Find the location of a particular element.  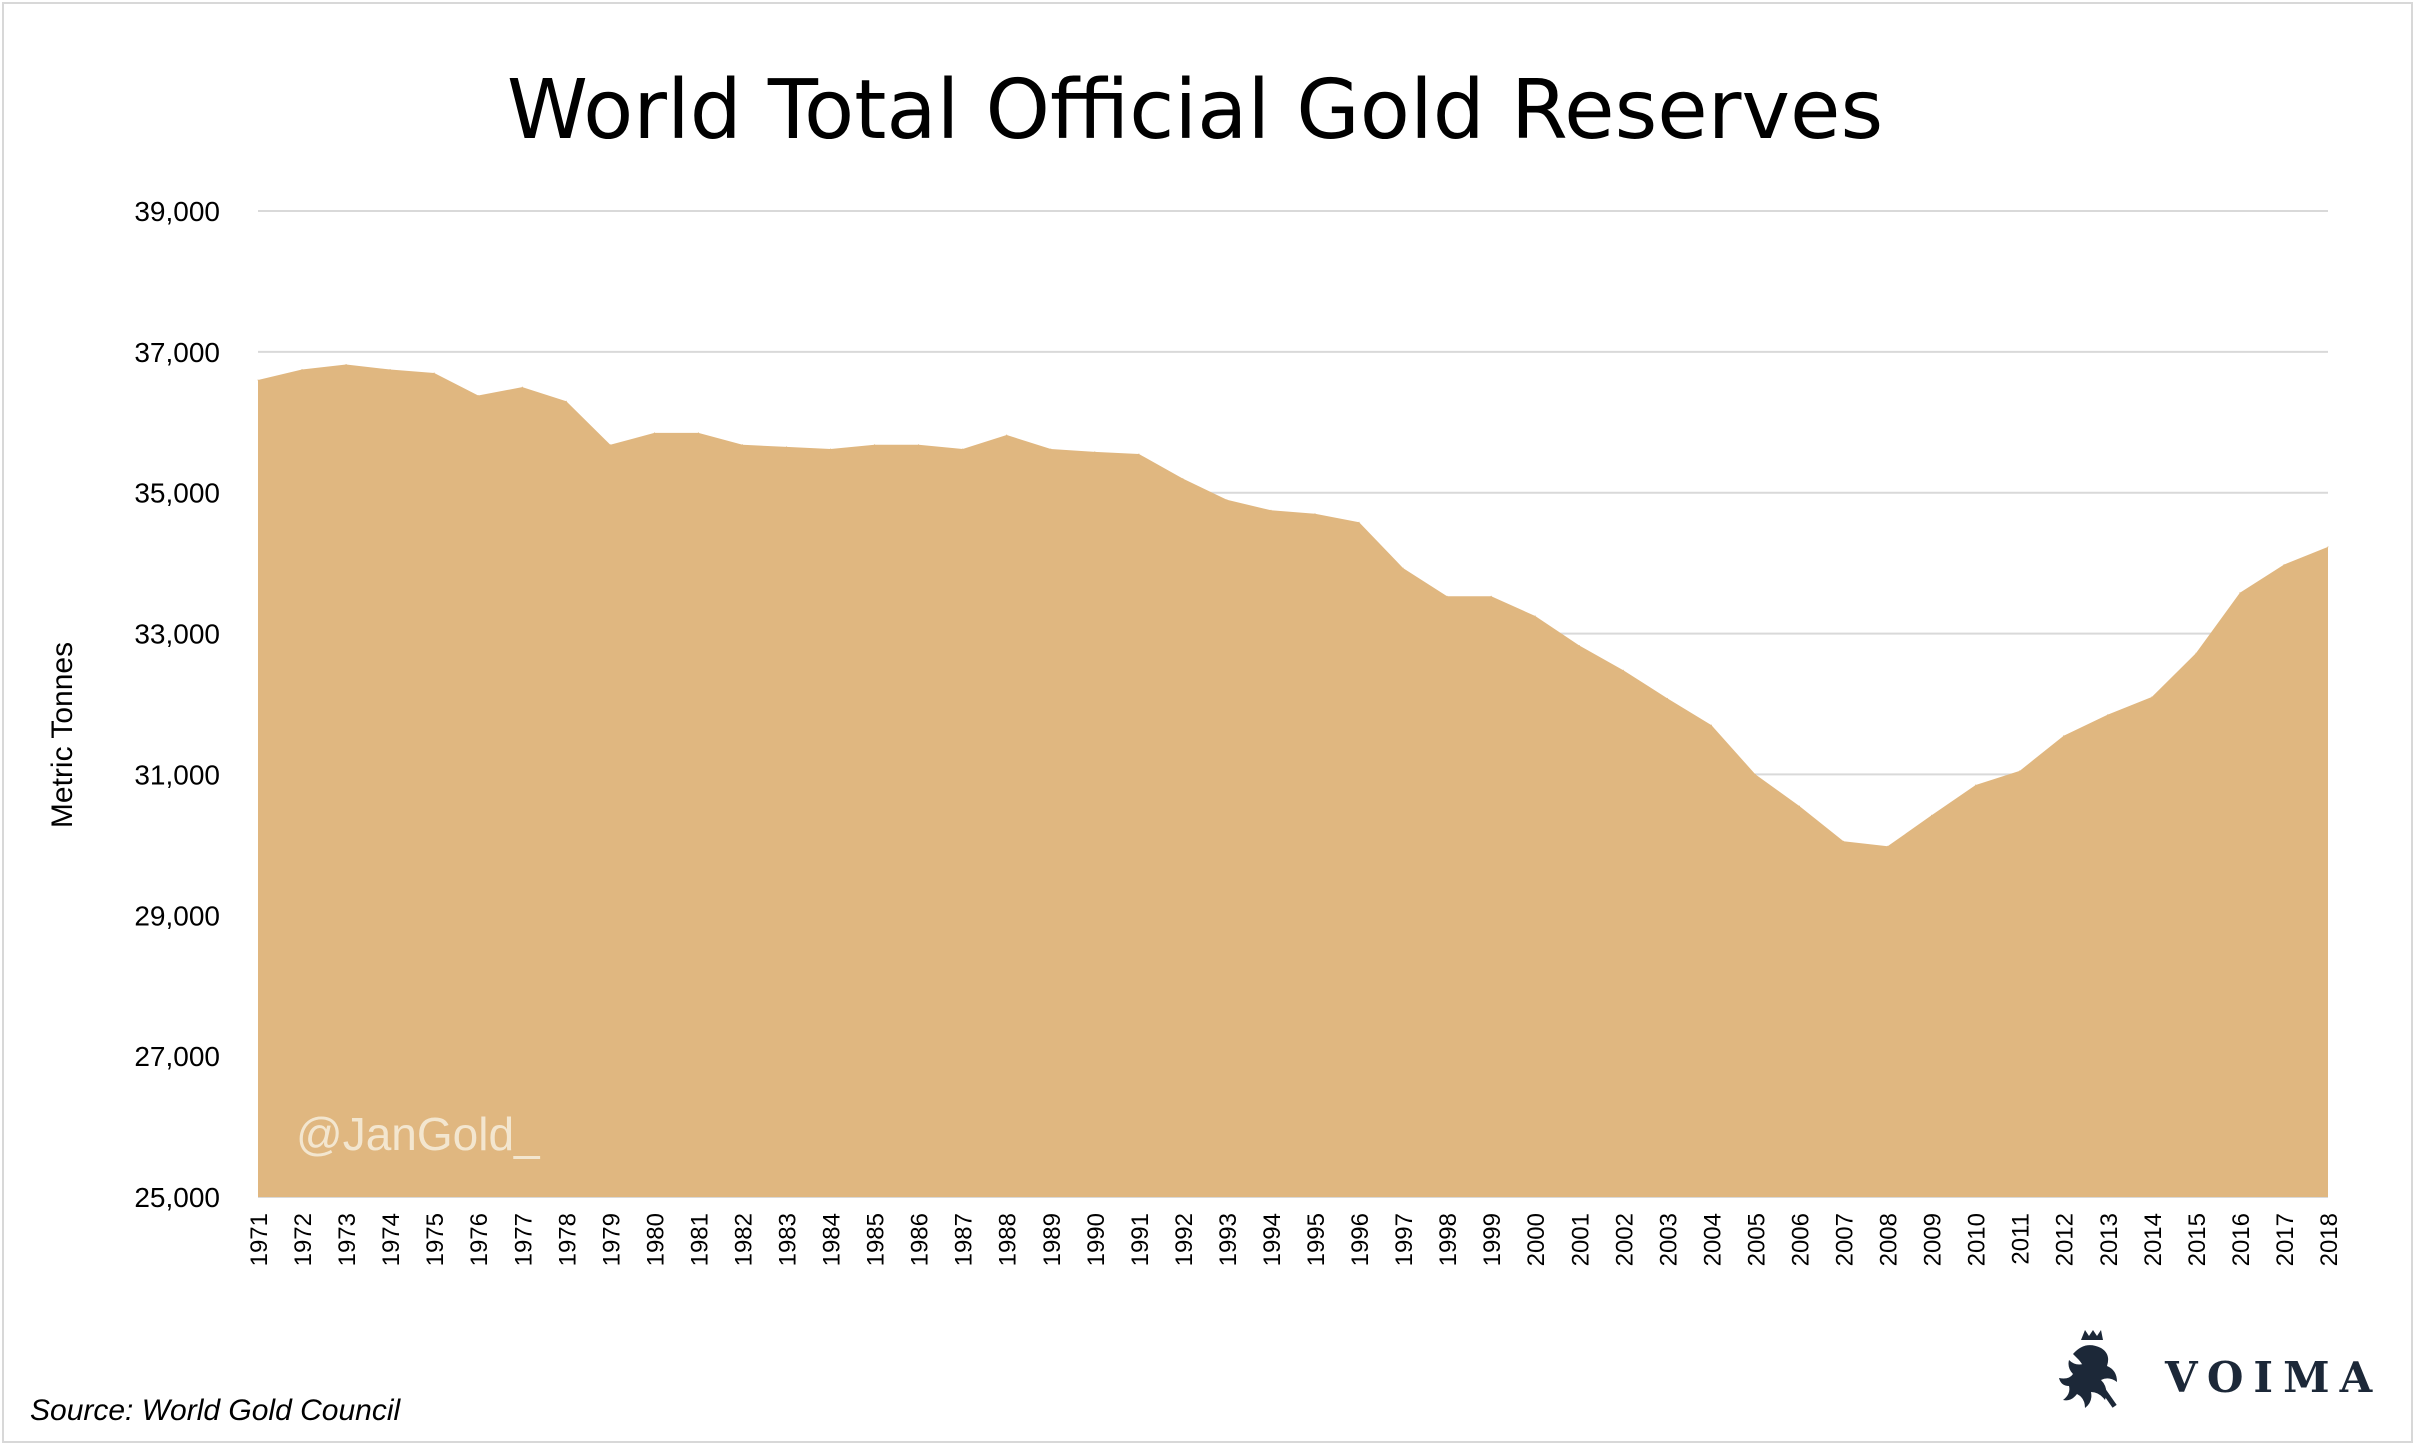

x-tick-label: 2016 is located at coordinates (2241, 1239).